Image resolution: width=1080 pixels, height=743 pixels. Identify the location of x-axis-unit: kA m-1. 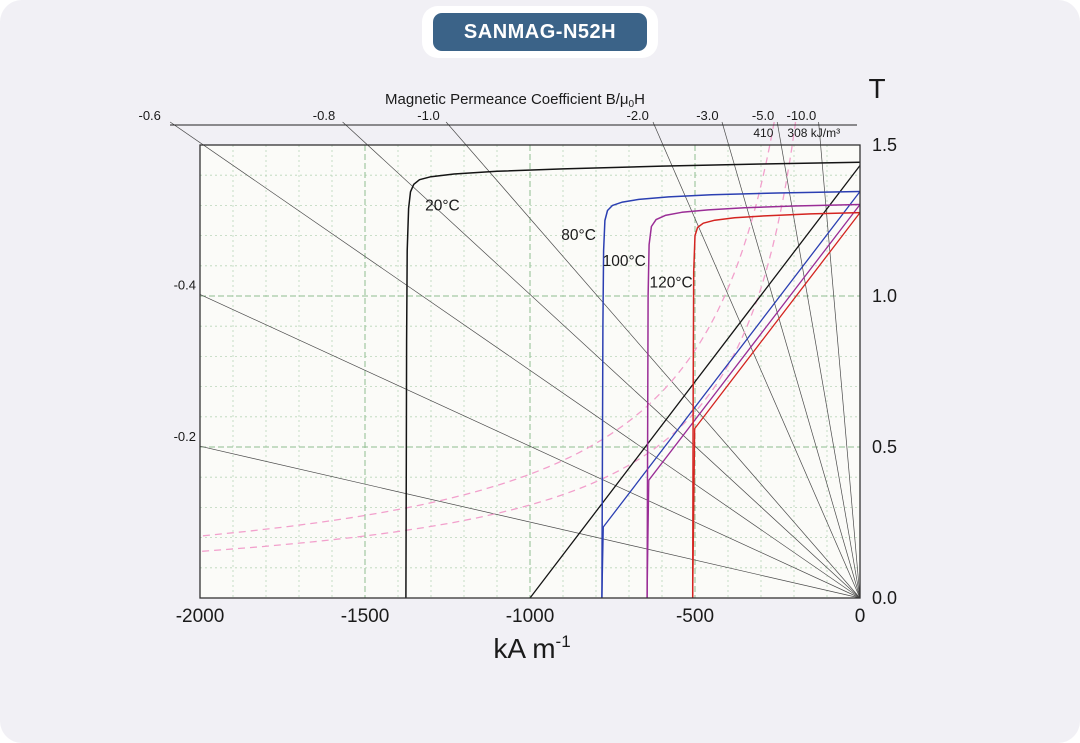
(531, 648).